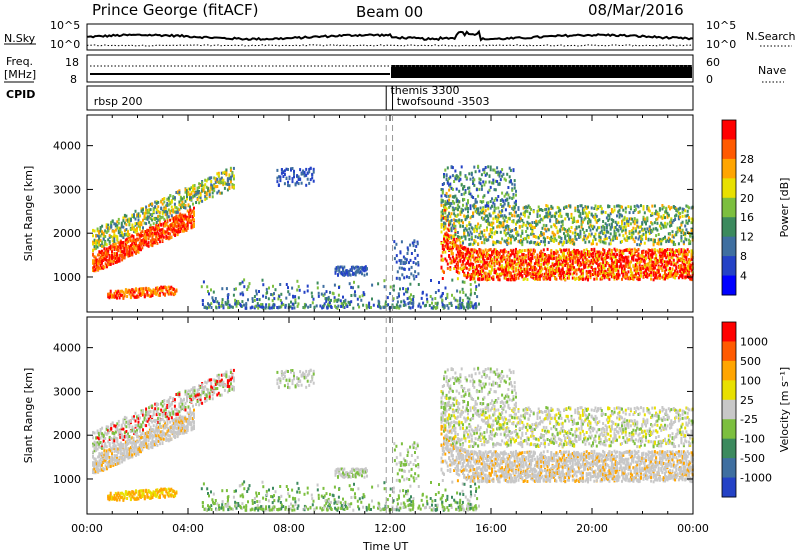 This screenshot has width=800, height=554. Describe the element at coordinates (65, 25) in the screenshot. I see `noise-tick-left-top: 10^5` at that location.